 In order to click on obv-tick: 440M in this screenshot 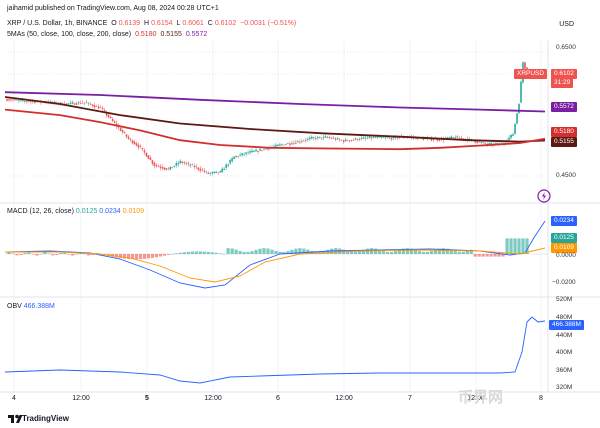, I will do `click(564, 335)`.